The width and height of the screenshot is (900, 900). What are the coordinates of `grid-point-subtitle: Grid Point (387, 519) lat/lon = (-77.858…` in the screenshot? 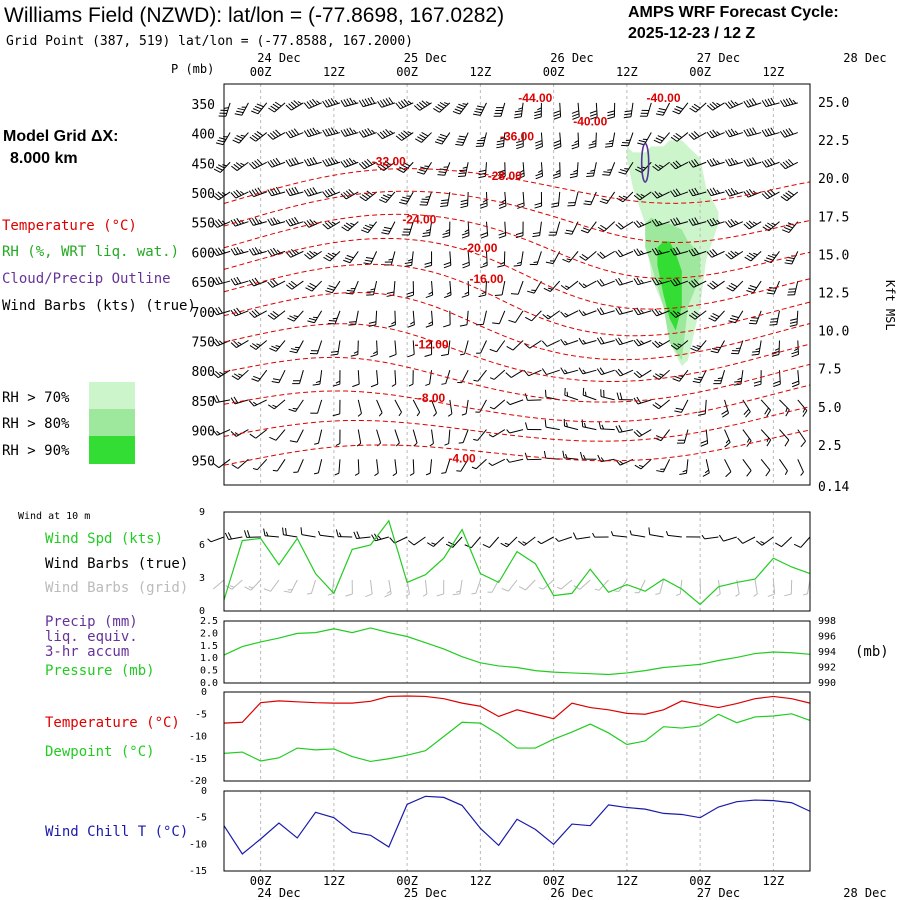 It's located at (209, 41).